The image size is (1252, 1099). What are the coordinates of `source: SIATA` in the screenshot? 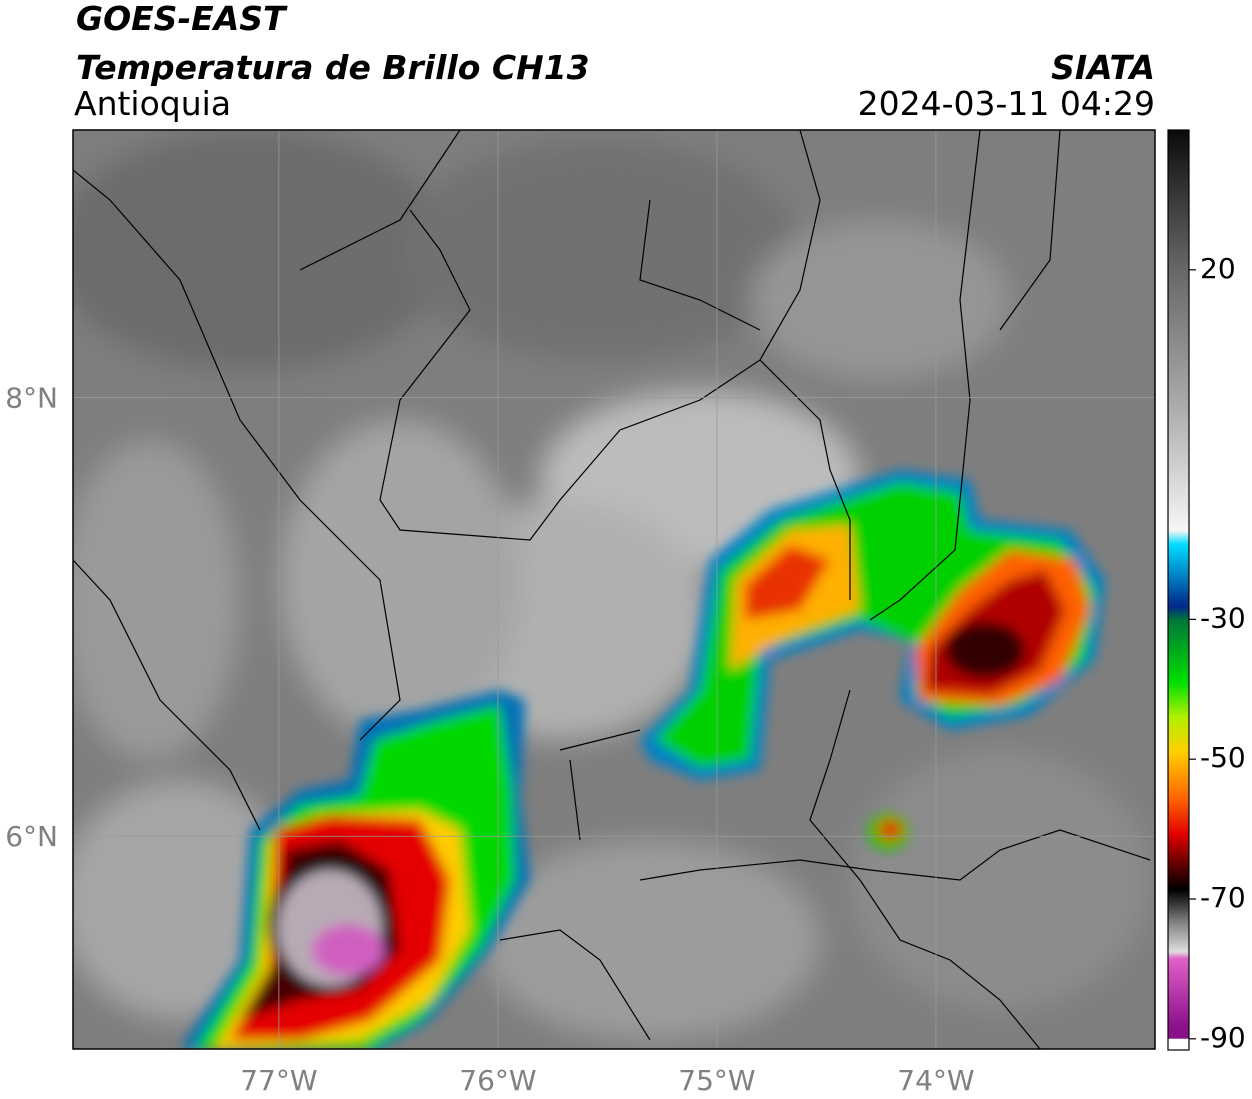 It's located at (1103, 67).